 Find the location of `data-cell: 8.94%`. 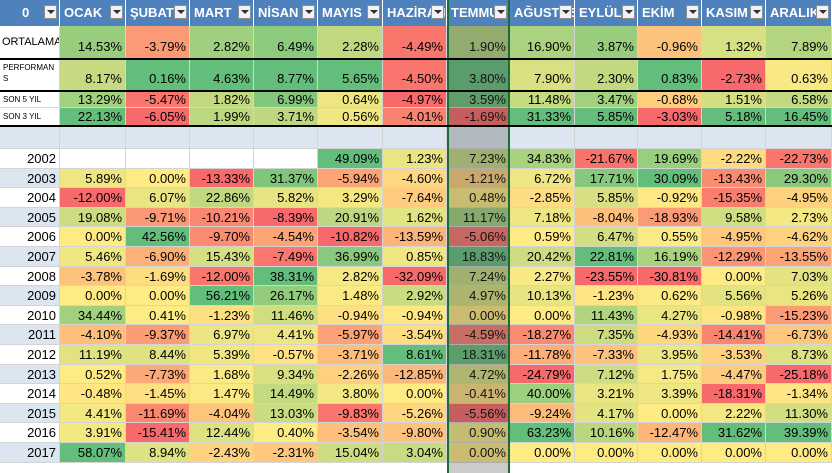

data-cell: 8.94% is located at coordinates (158, 453).